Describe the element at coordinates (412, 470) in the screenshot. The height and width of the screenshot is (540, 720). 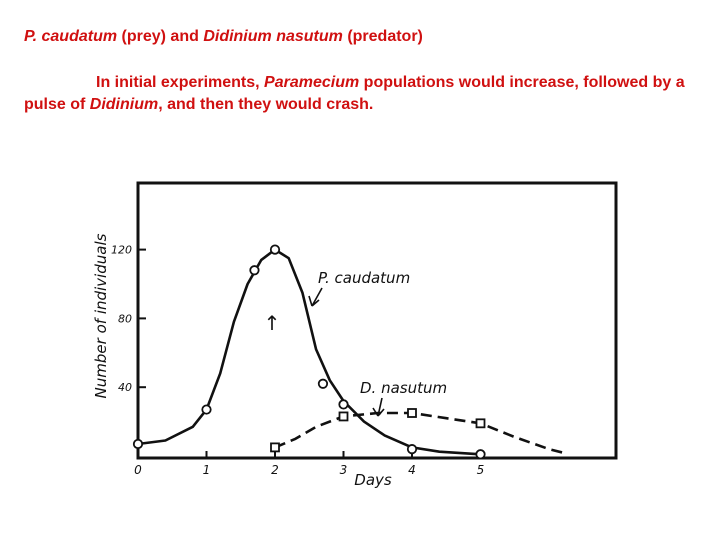
I see `x-tick-label-4: 4` at that location.